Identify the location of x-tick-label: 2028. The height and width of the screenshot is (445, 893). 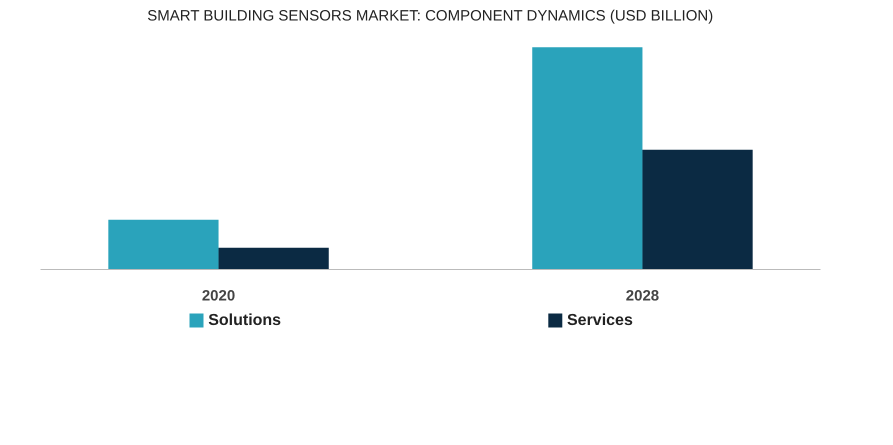
(643, 296).